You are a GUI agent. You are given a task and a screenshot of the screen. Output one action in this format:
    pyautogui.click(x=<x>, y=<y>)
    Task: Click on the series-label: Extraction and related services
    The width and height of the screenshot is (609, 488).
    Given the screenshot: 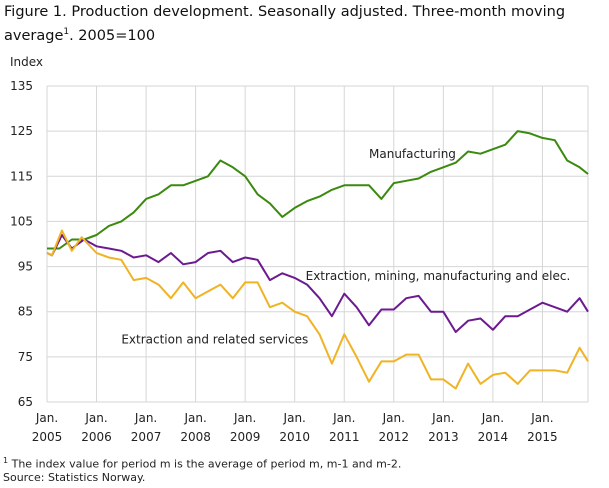 What is the action you would take?
    pyautogui.click(x=214, y=339)
    